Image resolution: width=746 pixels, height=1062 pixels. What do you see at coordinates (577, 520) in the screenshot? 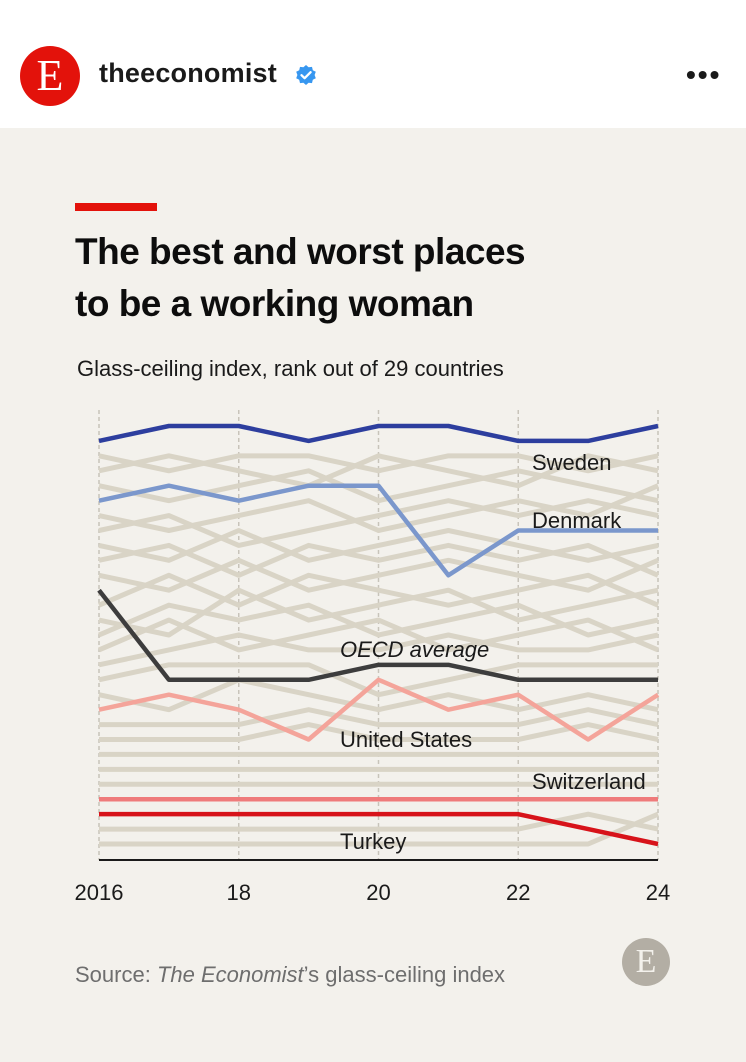
I see `series-label-denmark: Denmark` at bounding box center [577, 520].